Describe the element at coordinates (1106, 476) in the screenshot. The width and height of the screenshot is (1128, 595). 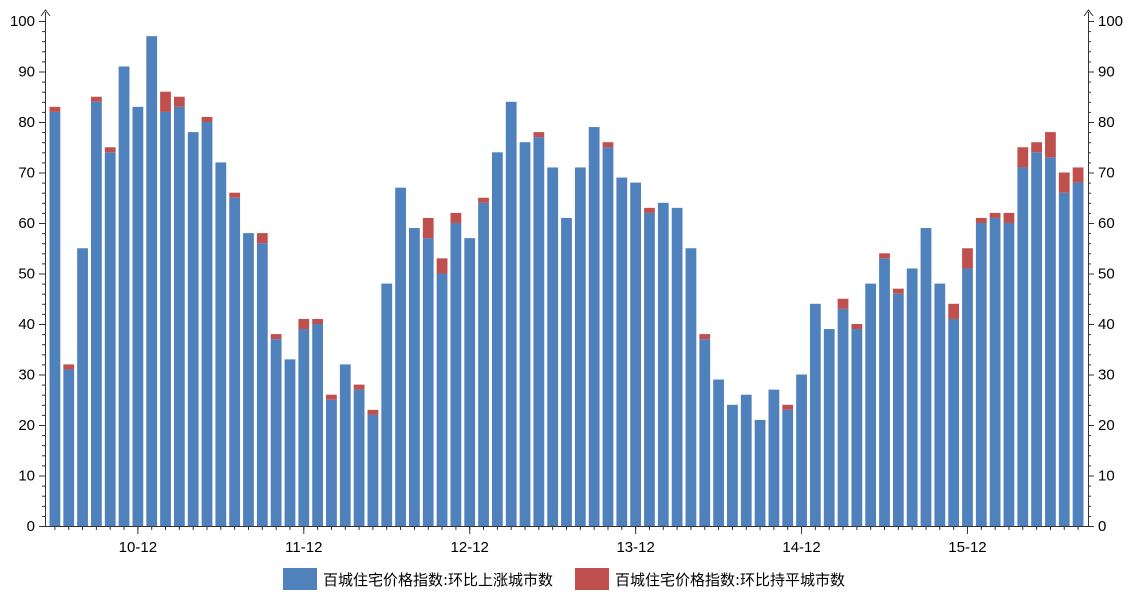
I see `y-tick-label-right: 10` at that location.